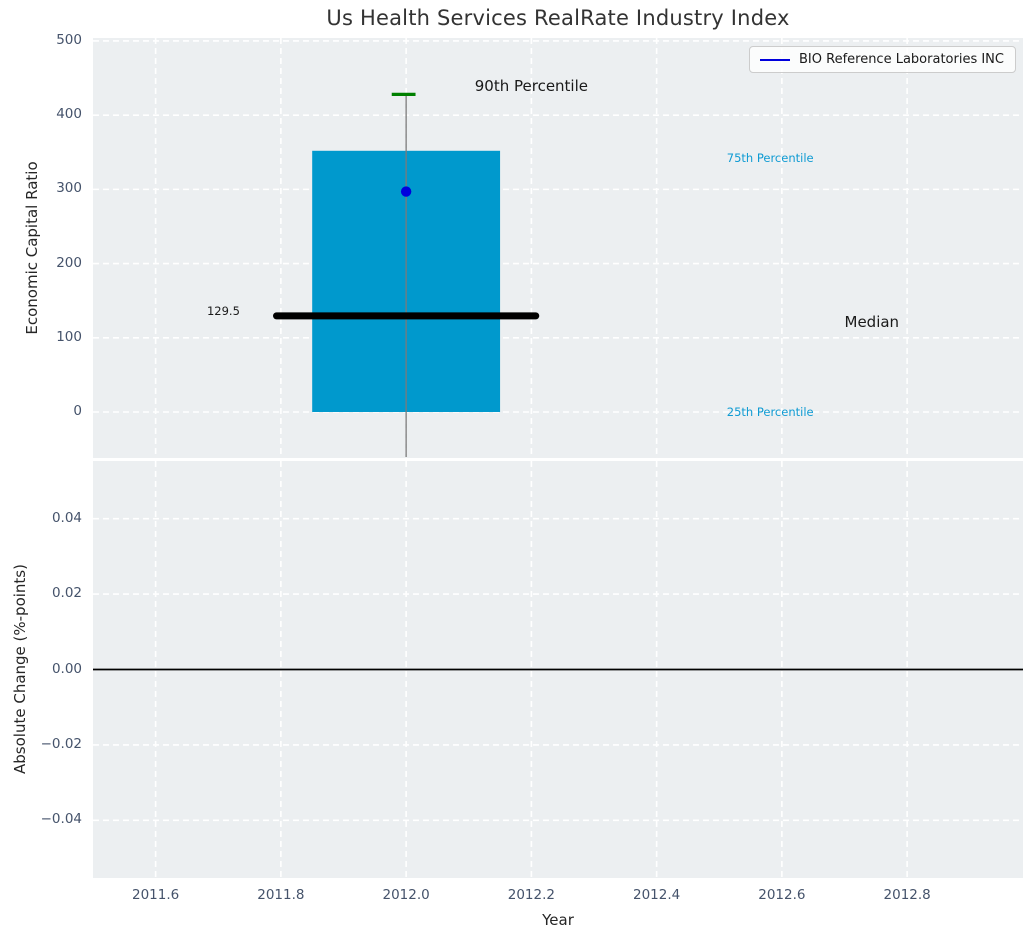 Image resolution: width=1034 pixels, height=942 pixels. Describe the element at coordinates (69, 188) in the screenshot. I see `ytick-top: 300` at that location.